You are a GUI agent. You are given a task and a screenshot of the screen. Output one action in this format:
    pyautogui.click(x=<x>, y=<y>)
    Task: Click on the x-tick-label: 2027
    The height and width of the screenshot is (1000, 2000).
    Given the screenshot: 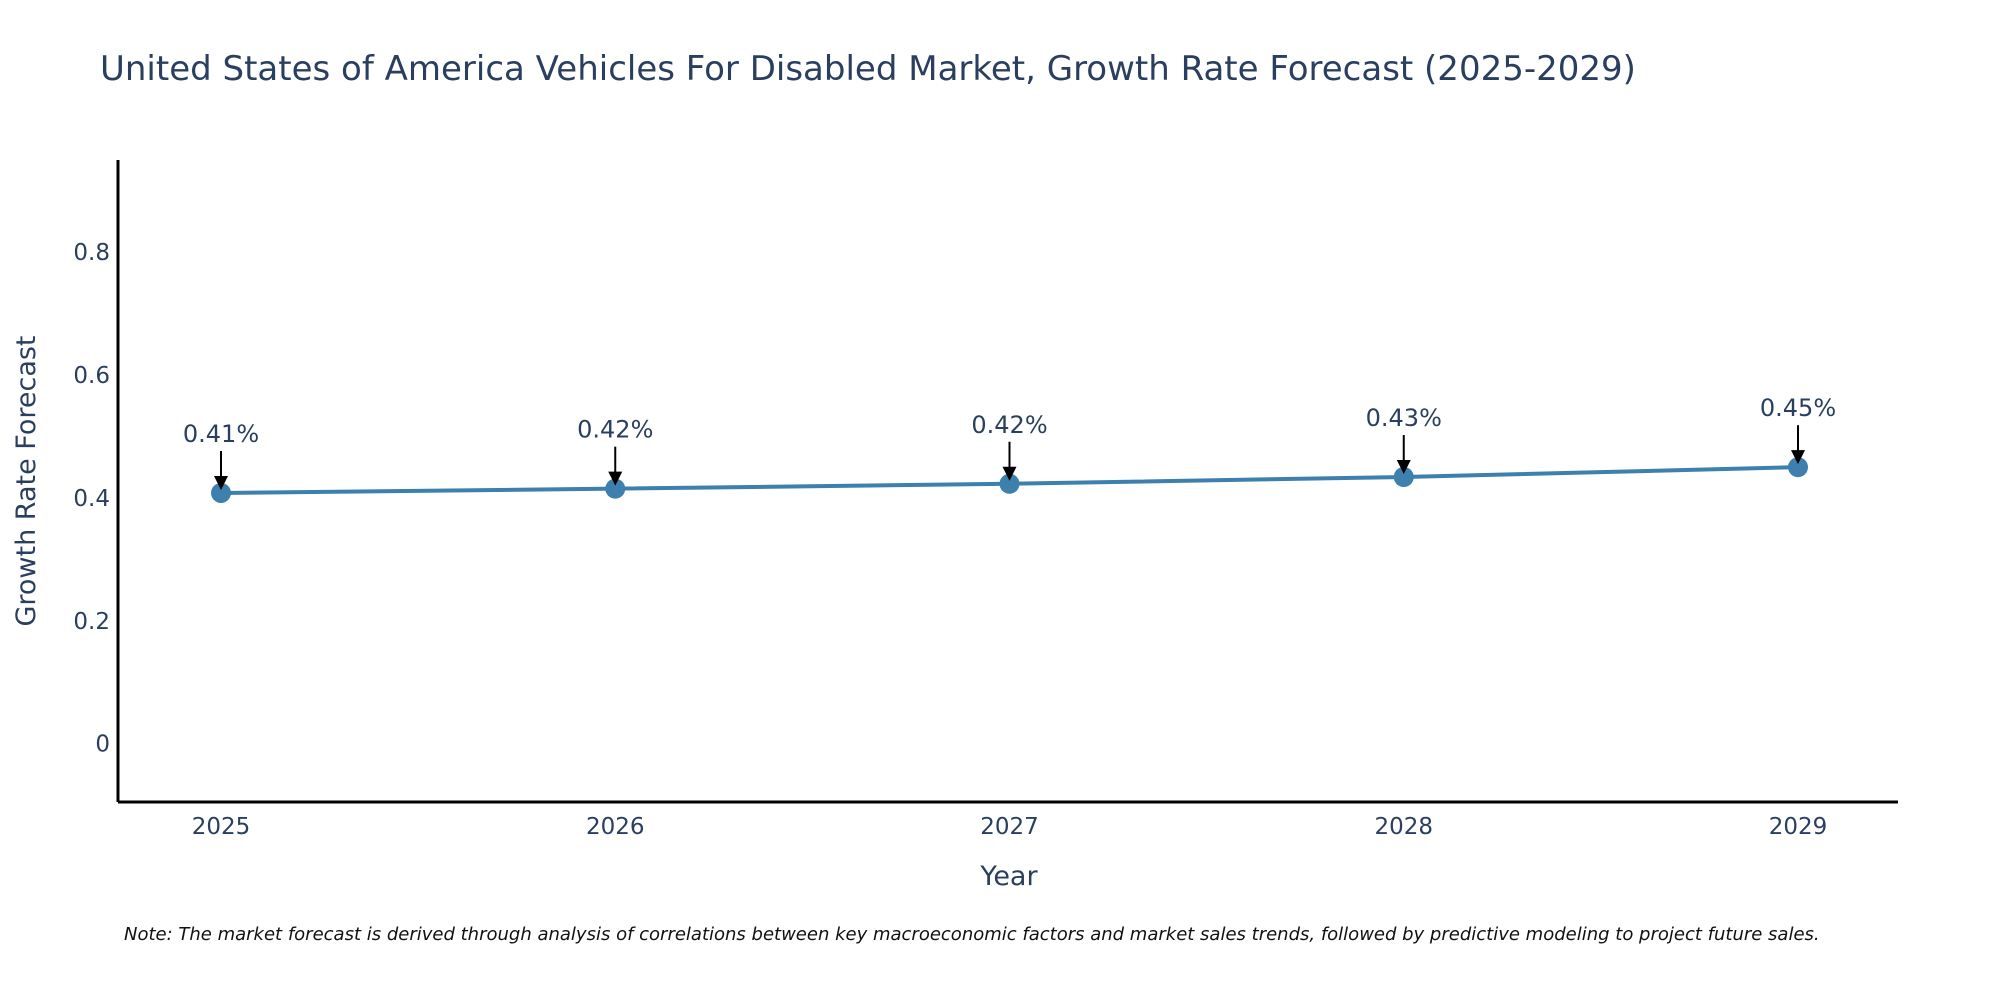 What is the action you would take?
    pyautogui.click(x=1009, y=827)
    